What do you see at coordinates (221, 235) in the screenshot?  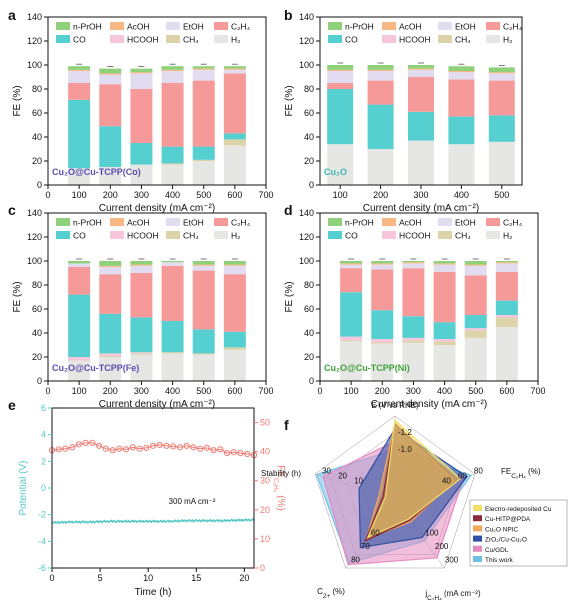 I see `legend-swatch-H2` at bounding box center [221, 235].